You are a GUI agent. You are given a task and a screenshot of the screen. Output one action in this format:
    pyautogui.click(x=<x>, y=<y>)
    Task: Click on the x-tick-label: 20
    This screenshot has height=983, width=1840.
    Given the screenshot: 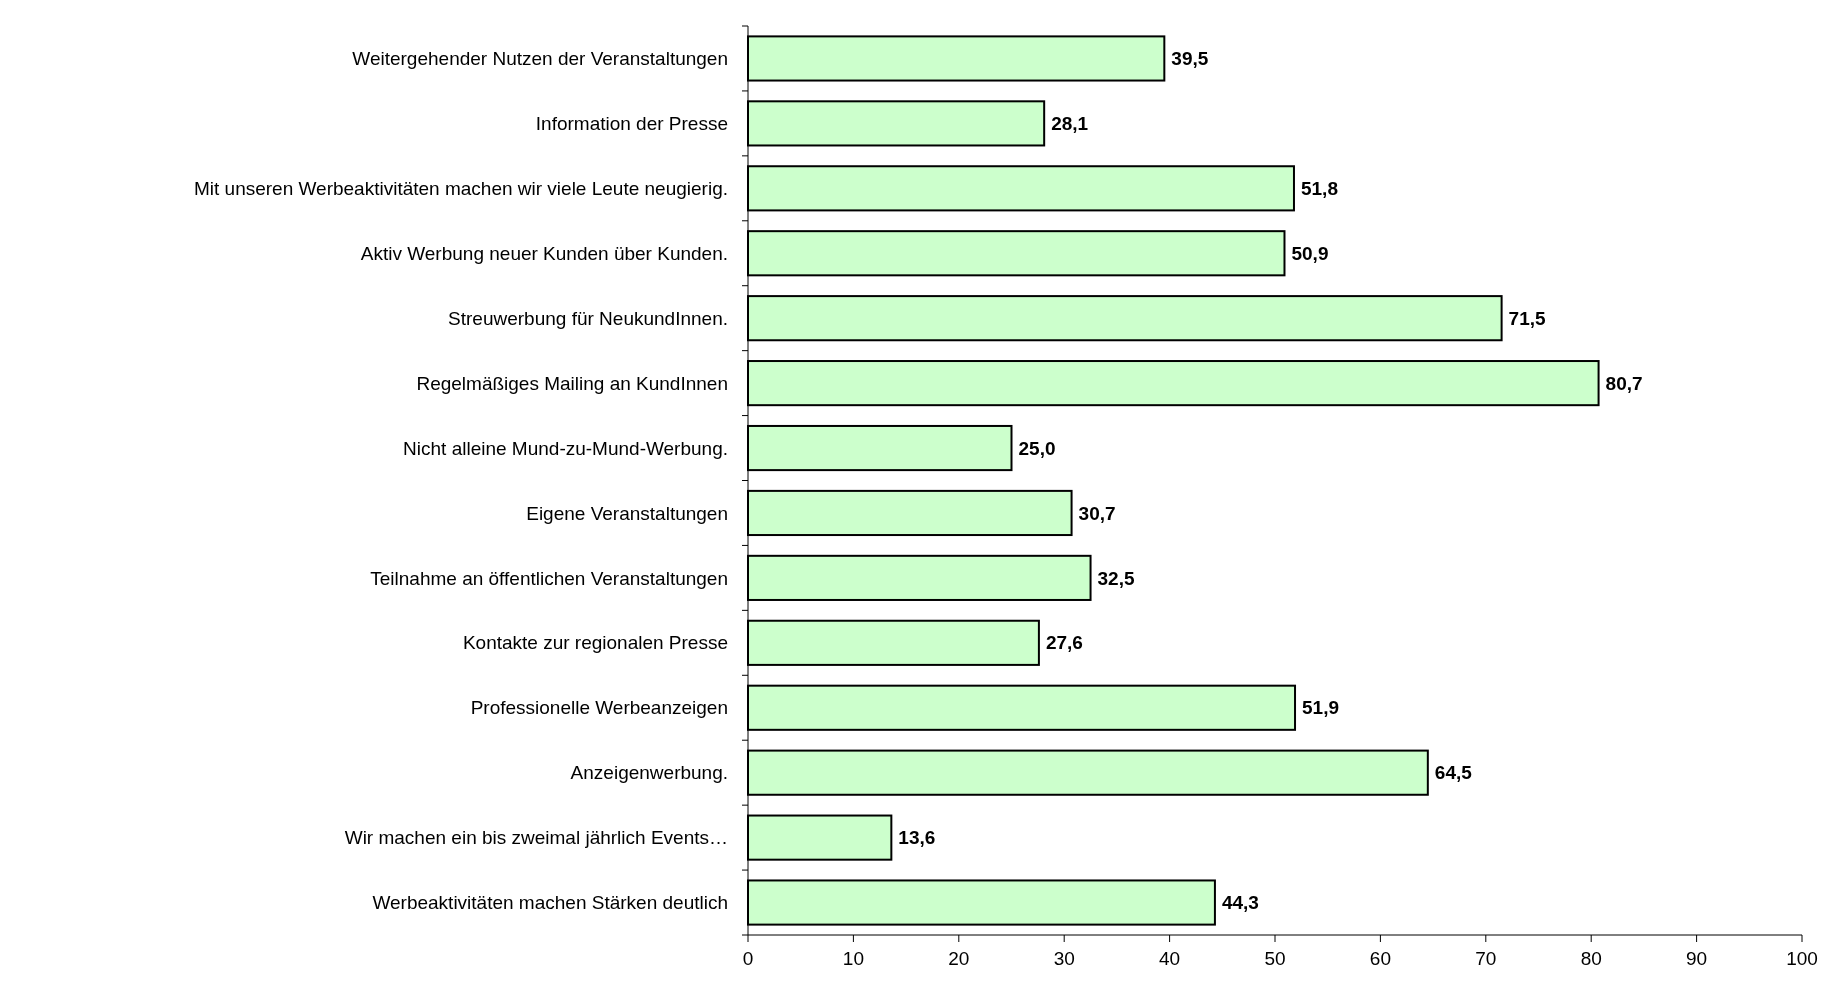 What is the action you would take?
    pyautogui.click(x=959, y=958)
    